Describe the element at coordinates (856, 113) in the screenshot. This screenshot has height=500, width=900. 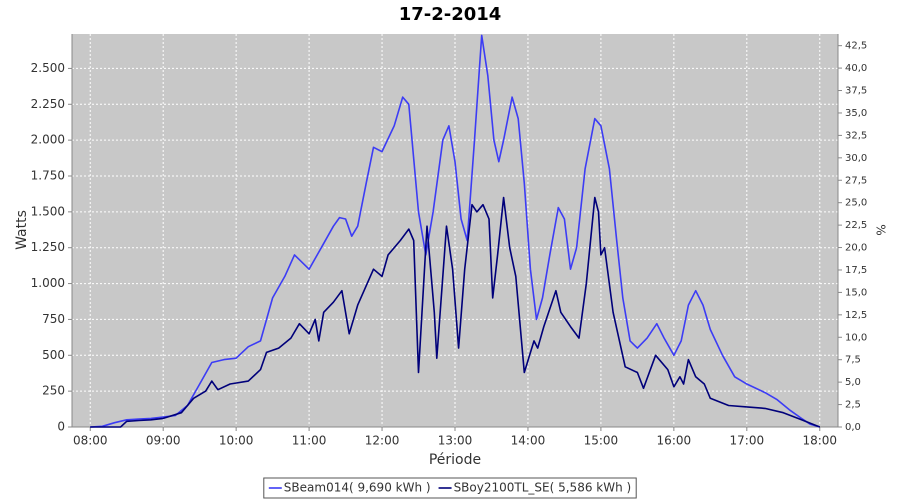
I see `y2-tick-label: 35,0` at that location.